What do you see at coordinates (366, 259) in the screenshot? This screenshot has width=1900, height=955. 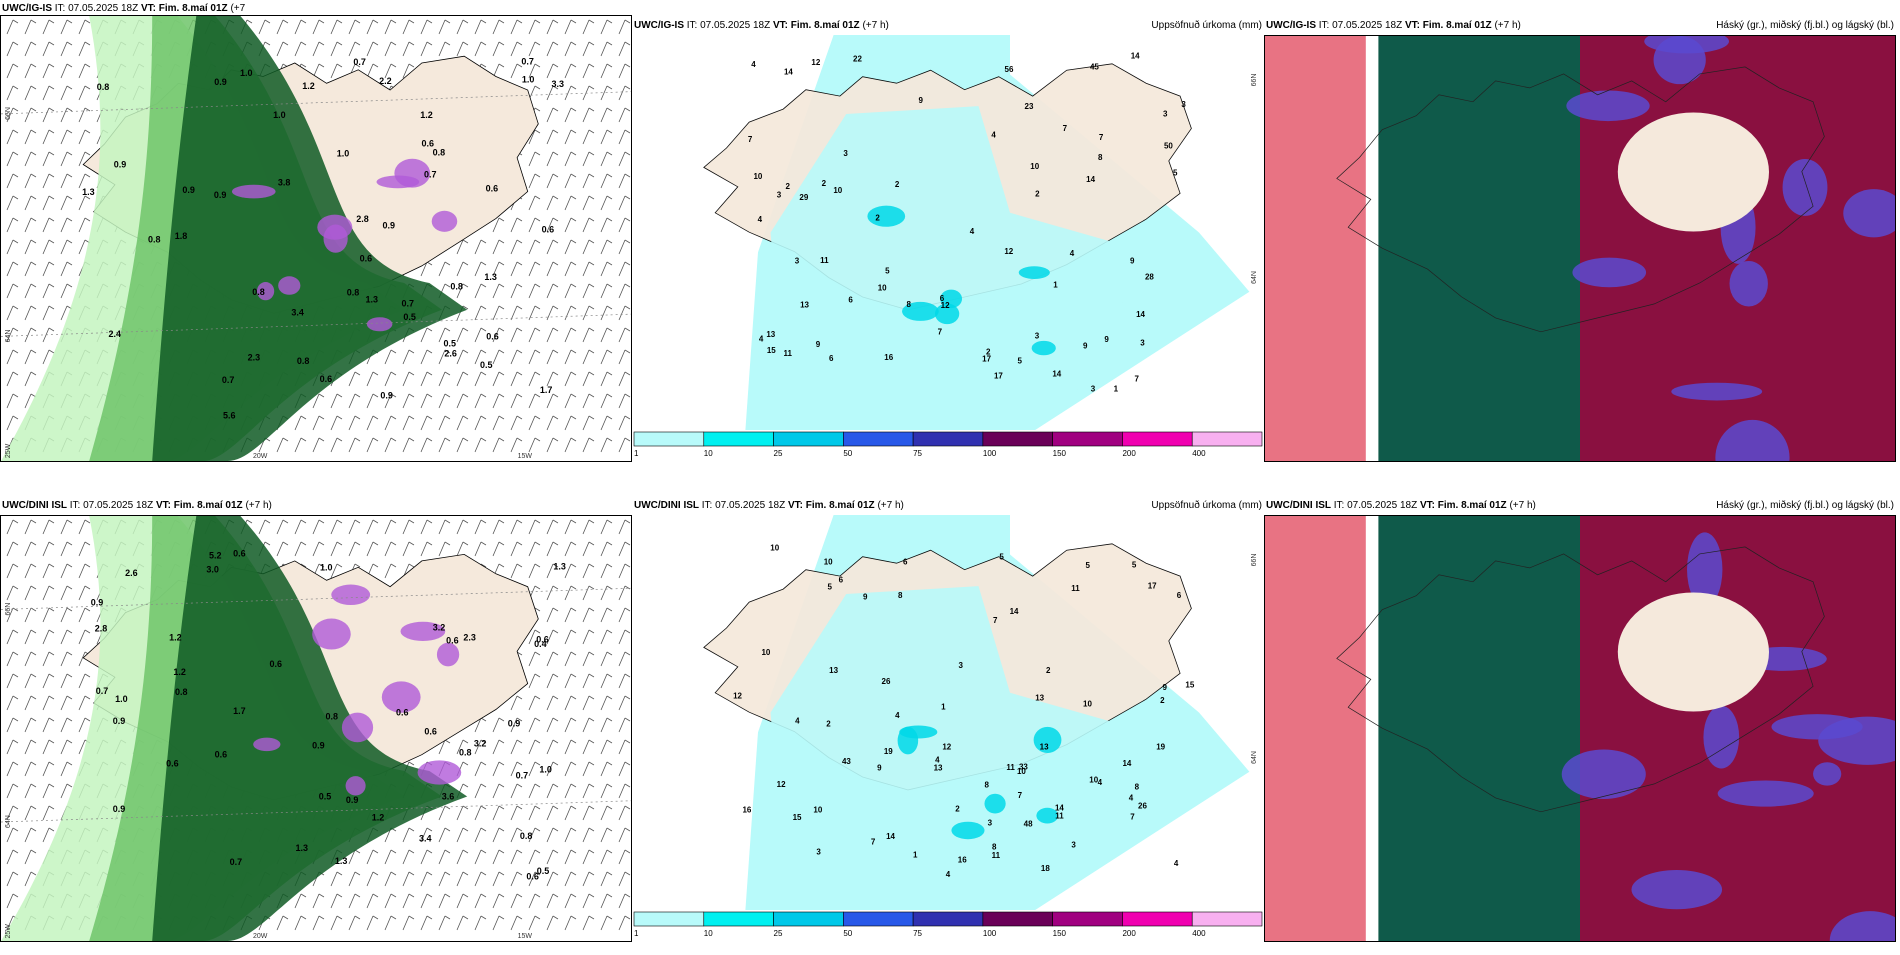 I see `precip-value: 0.6` at bounding box center [366, 259].